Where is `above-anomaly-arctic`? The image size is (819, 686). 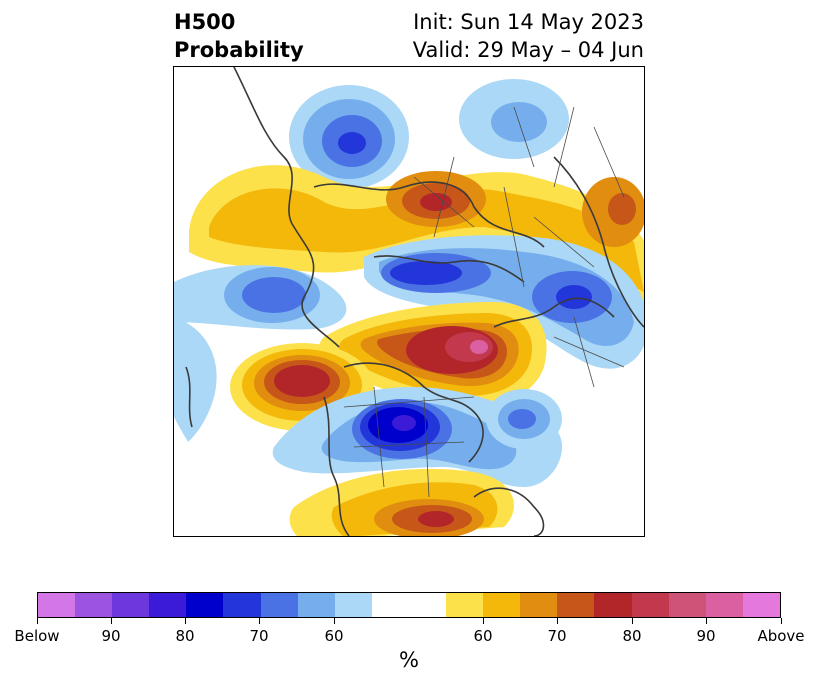 above-anomaly-arctic is located at coordinates (433, 355).